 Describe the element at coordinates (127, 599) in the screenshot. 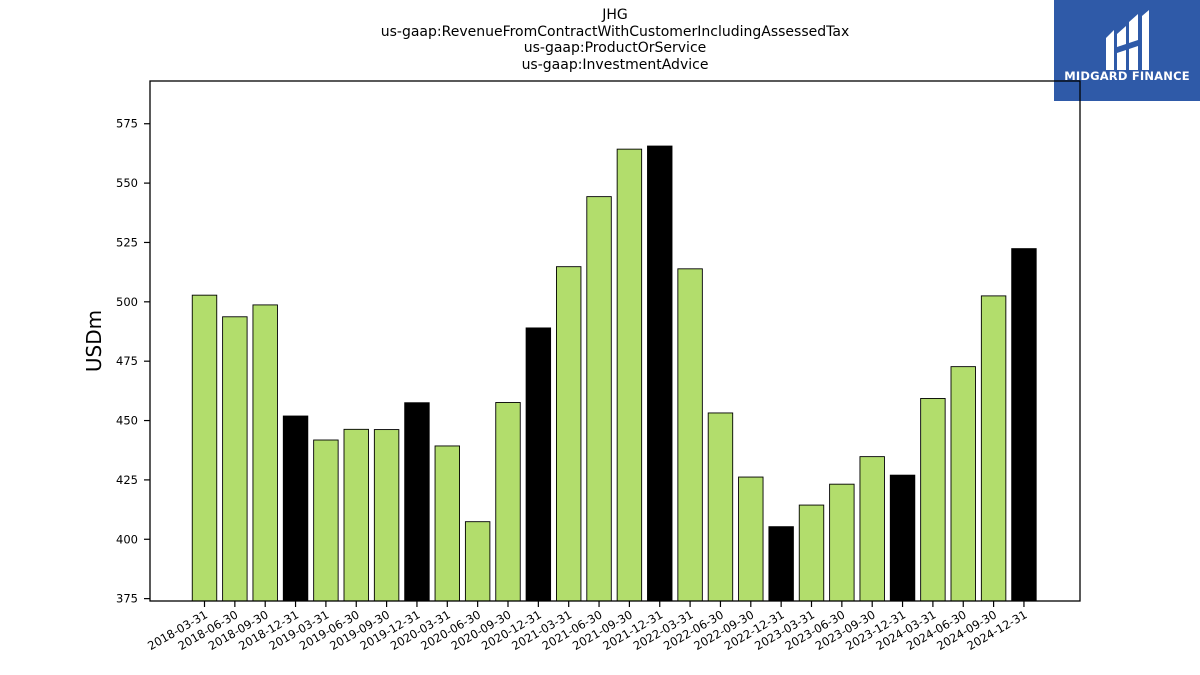

I see `y-tick-label: 375` at that location.